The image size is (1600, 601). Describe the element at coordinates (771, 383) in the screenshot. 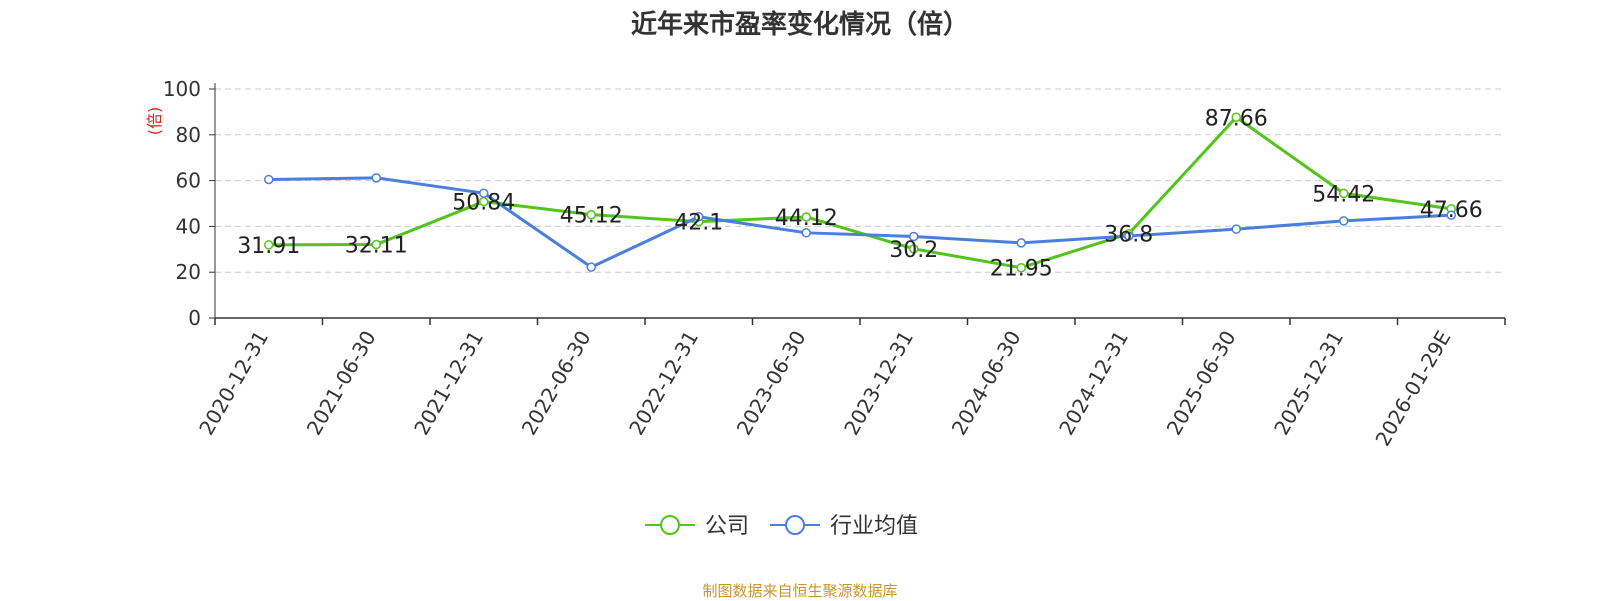

I see `x-tick-label: 2023-06-30` at that location.